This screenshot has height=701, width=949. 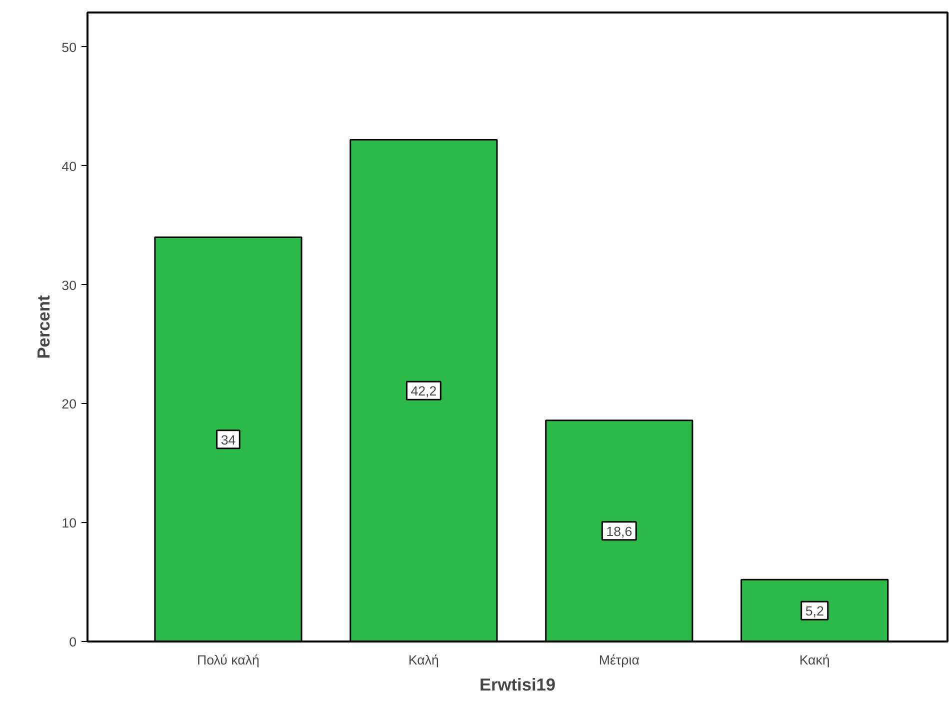 What do you see at coordinates (228, 660) in the screenshot?
I see `x-tick-label: Πολύ καλή` at bounding box center [228, 660].